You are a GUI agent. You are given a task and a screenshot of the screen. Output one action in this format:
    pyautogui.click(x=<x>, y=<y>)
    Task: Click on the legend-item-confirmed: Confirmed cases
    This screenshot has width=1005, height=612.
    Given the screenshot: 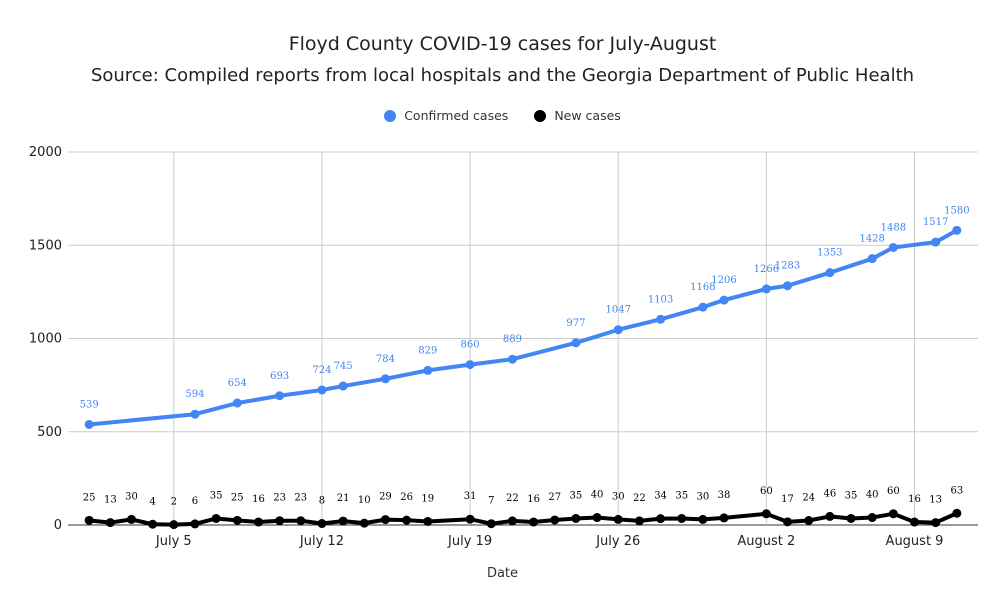 What is the action you would take?
    pyautogui.click(x=446, y=115)
    